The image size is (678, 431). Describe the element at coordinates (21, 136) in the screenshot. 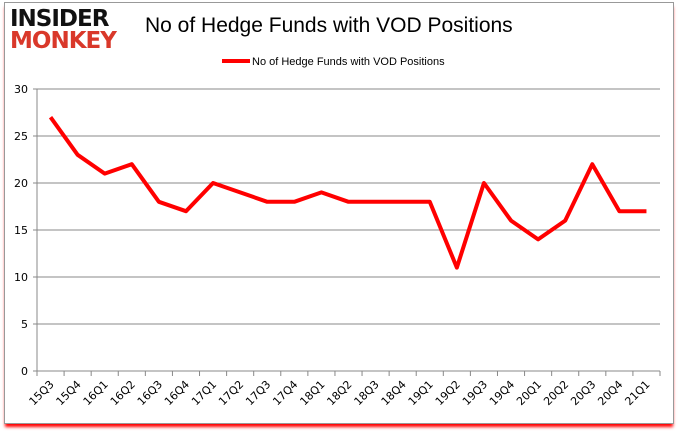

I see `y-tick-label: 25` at that location.